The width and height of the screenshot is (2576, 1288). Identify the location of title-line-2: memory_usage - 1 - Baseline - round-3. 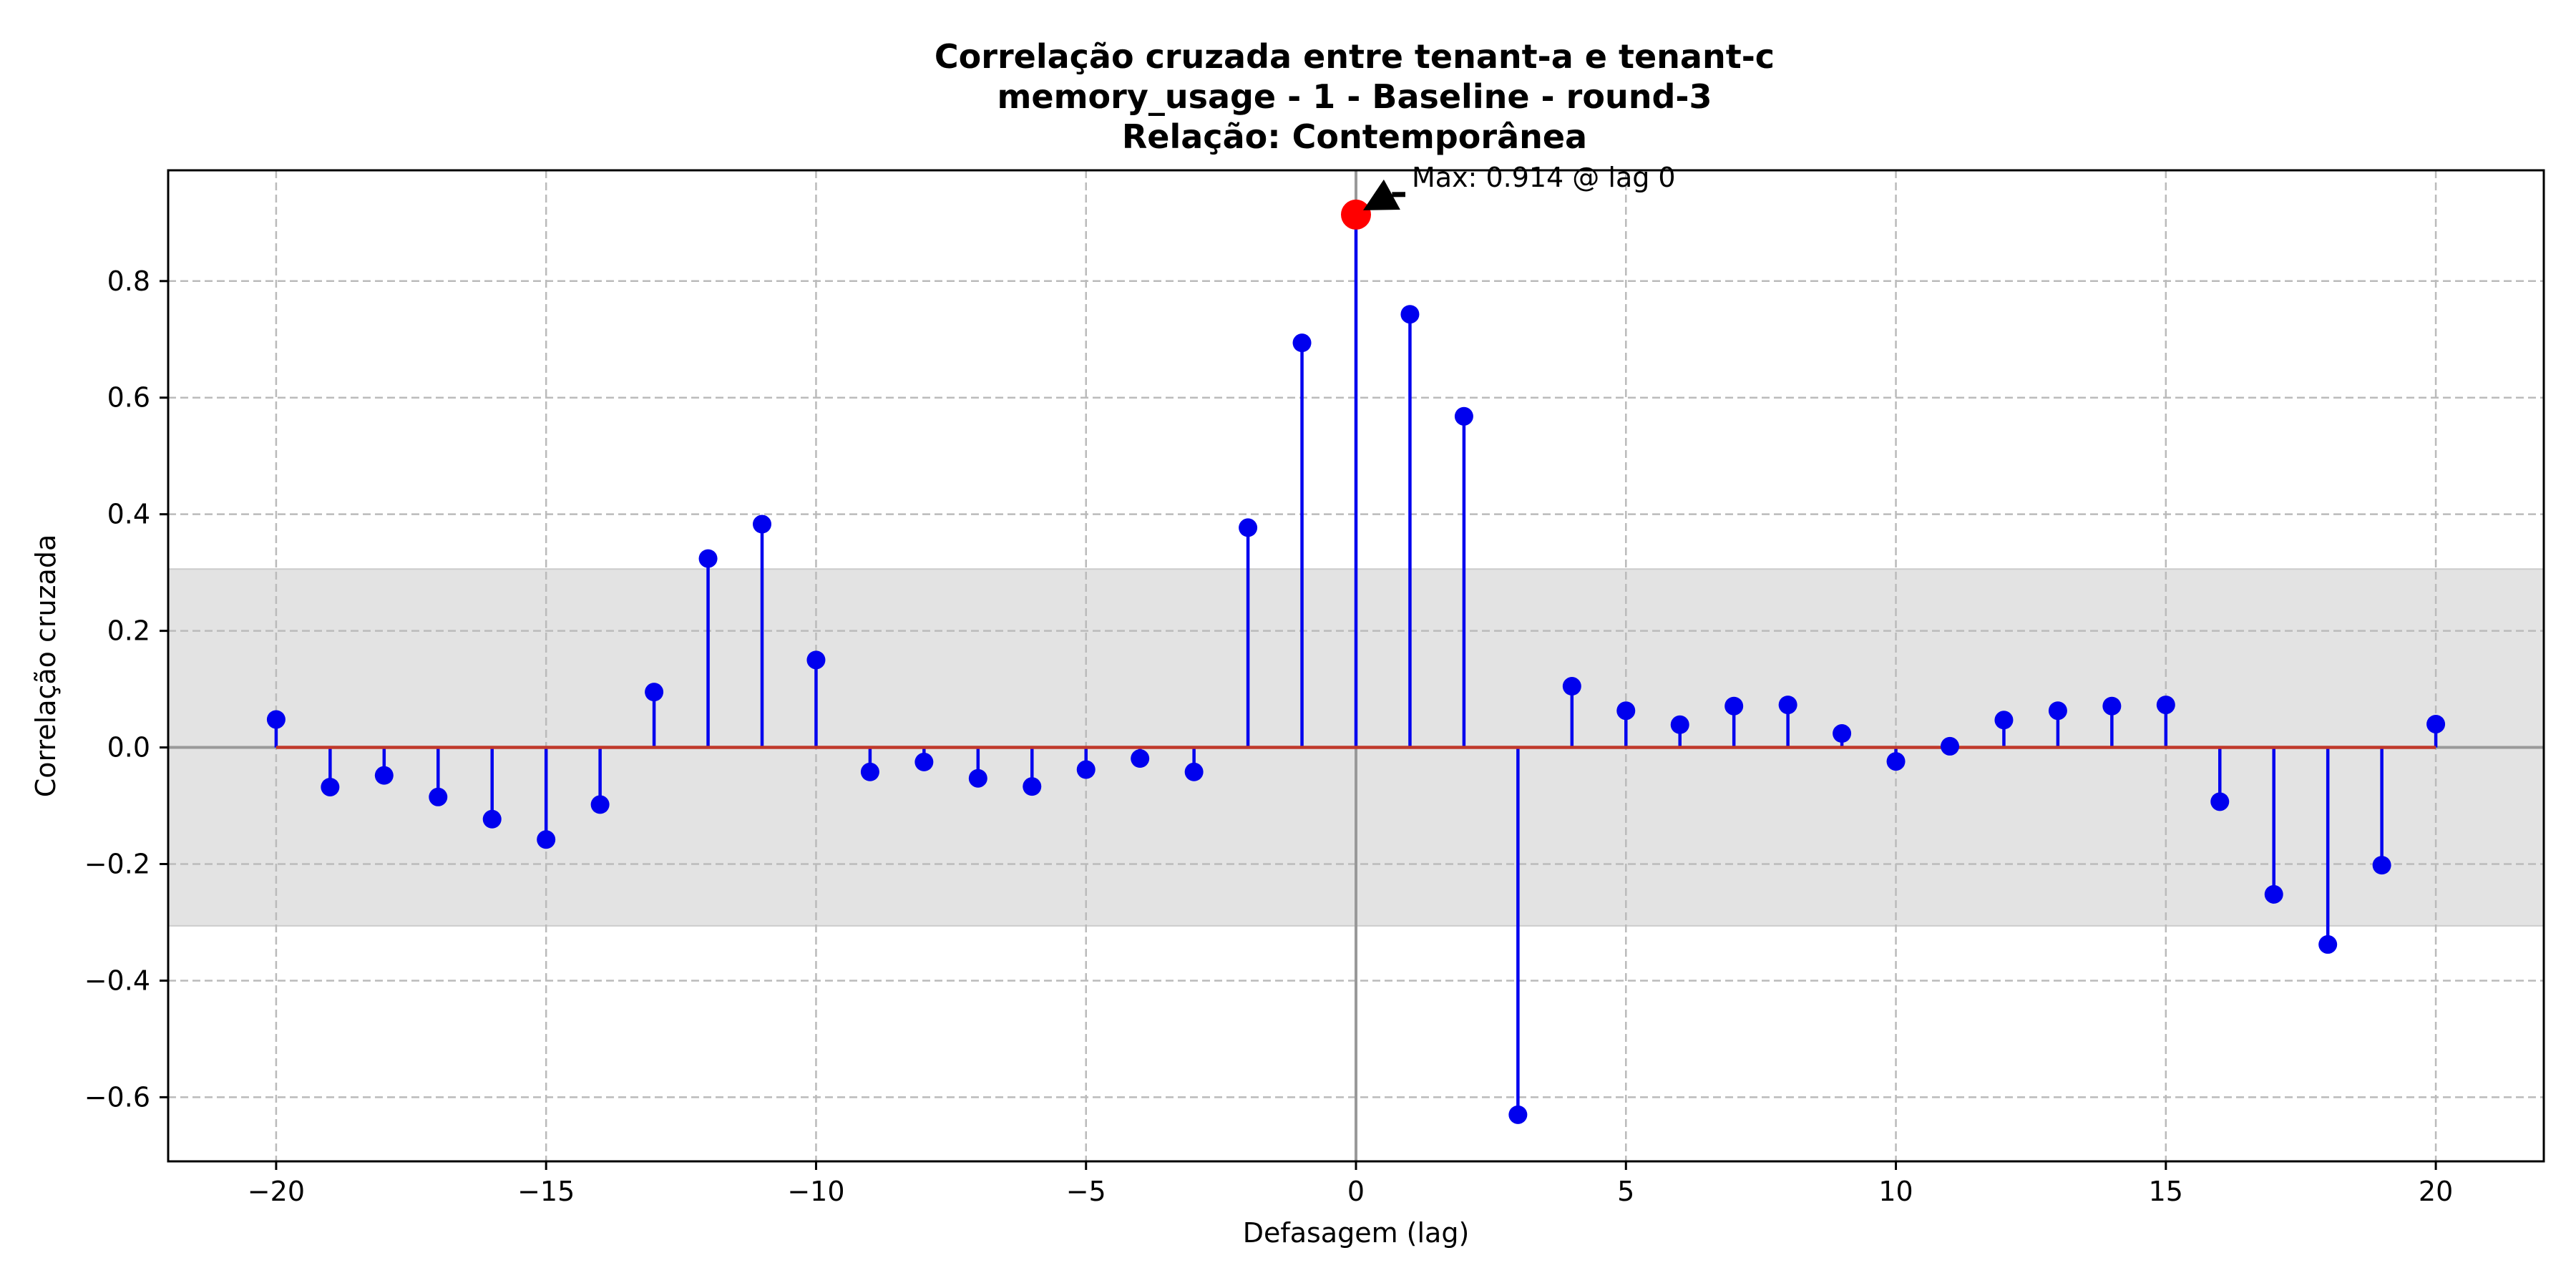
(1354, 96).